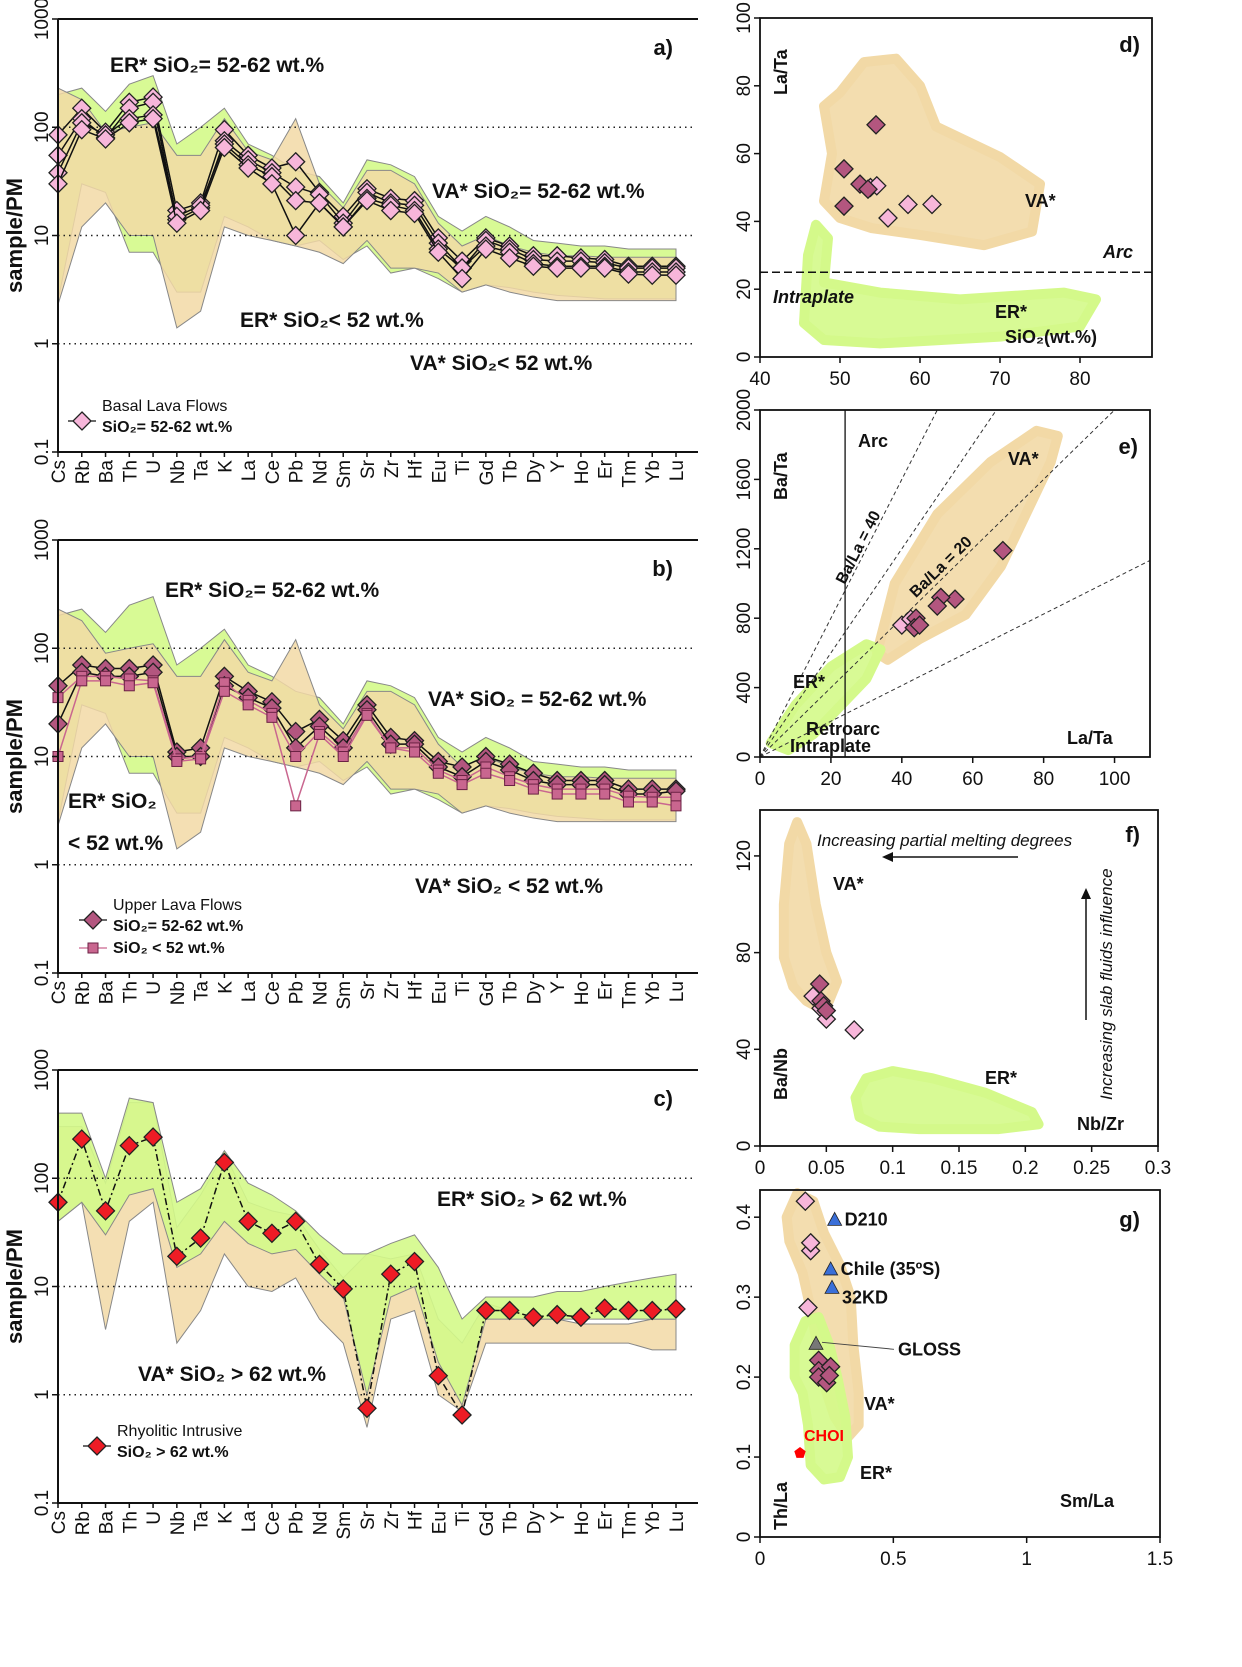 The height and width of the screenshot is (1667, 1242). What do you see at coordinates (663, 47) in the screenshot?
I see `panel-label: a)` at bounding box center [663, 47].